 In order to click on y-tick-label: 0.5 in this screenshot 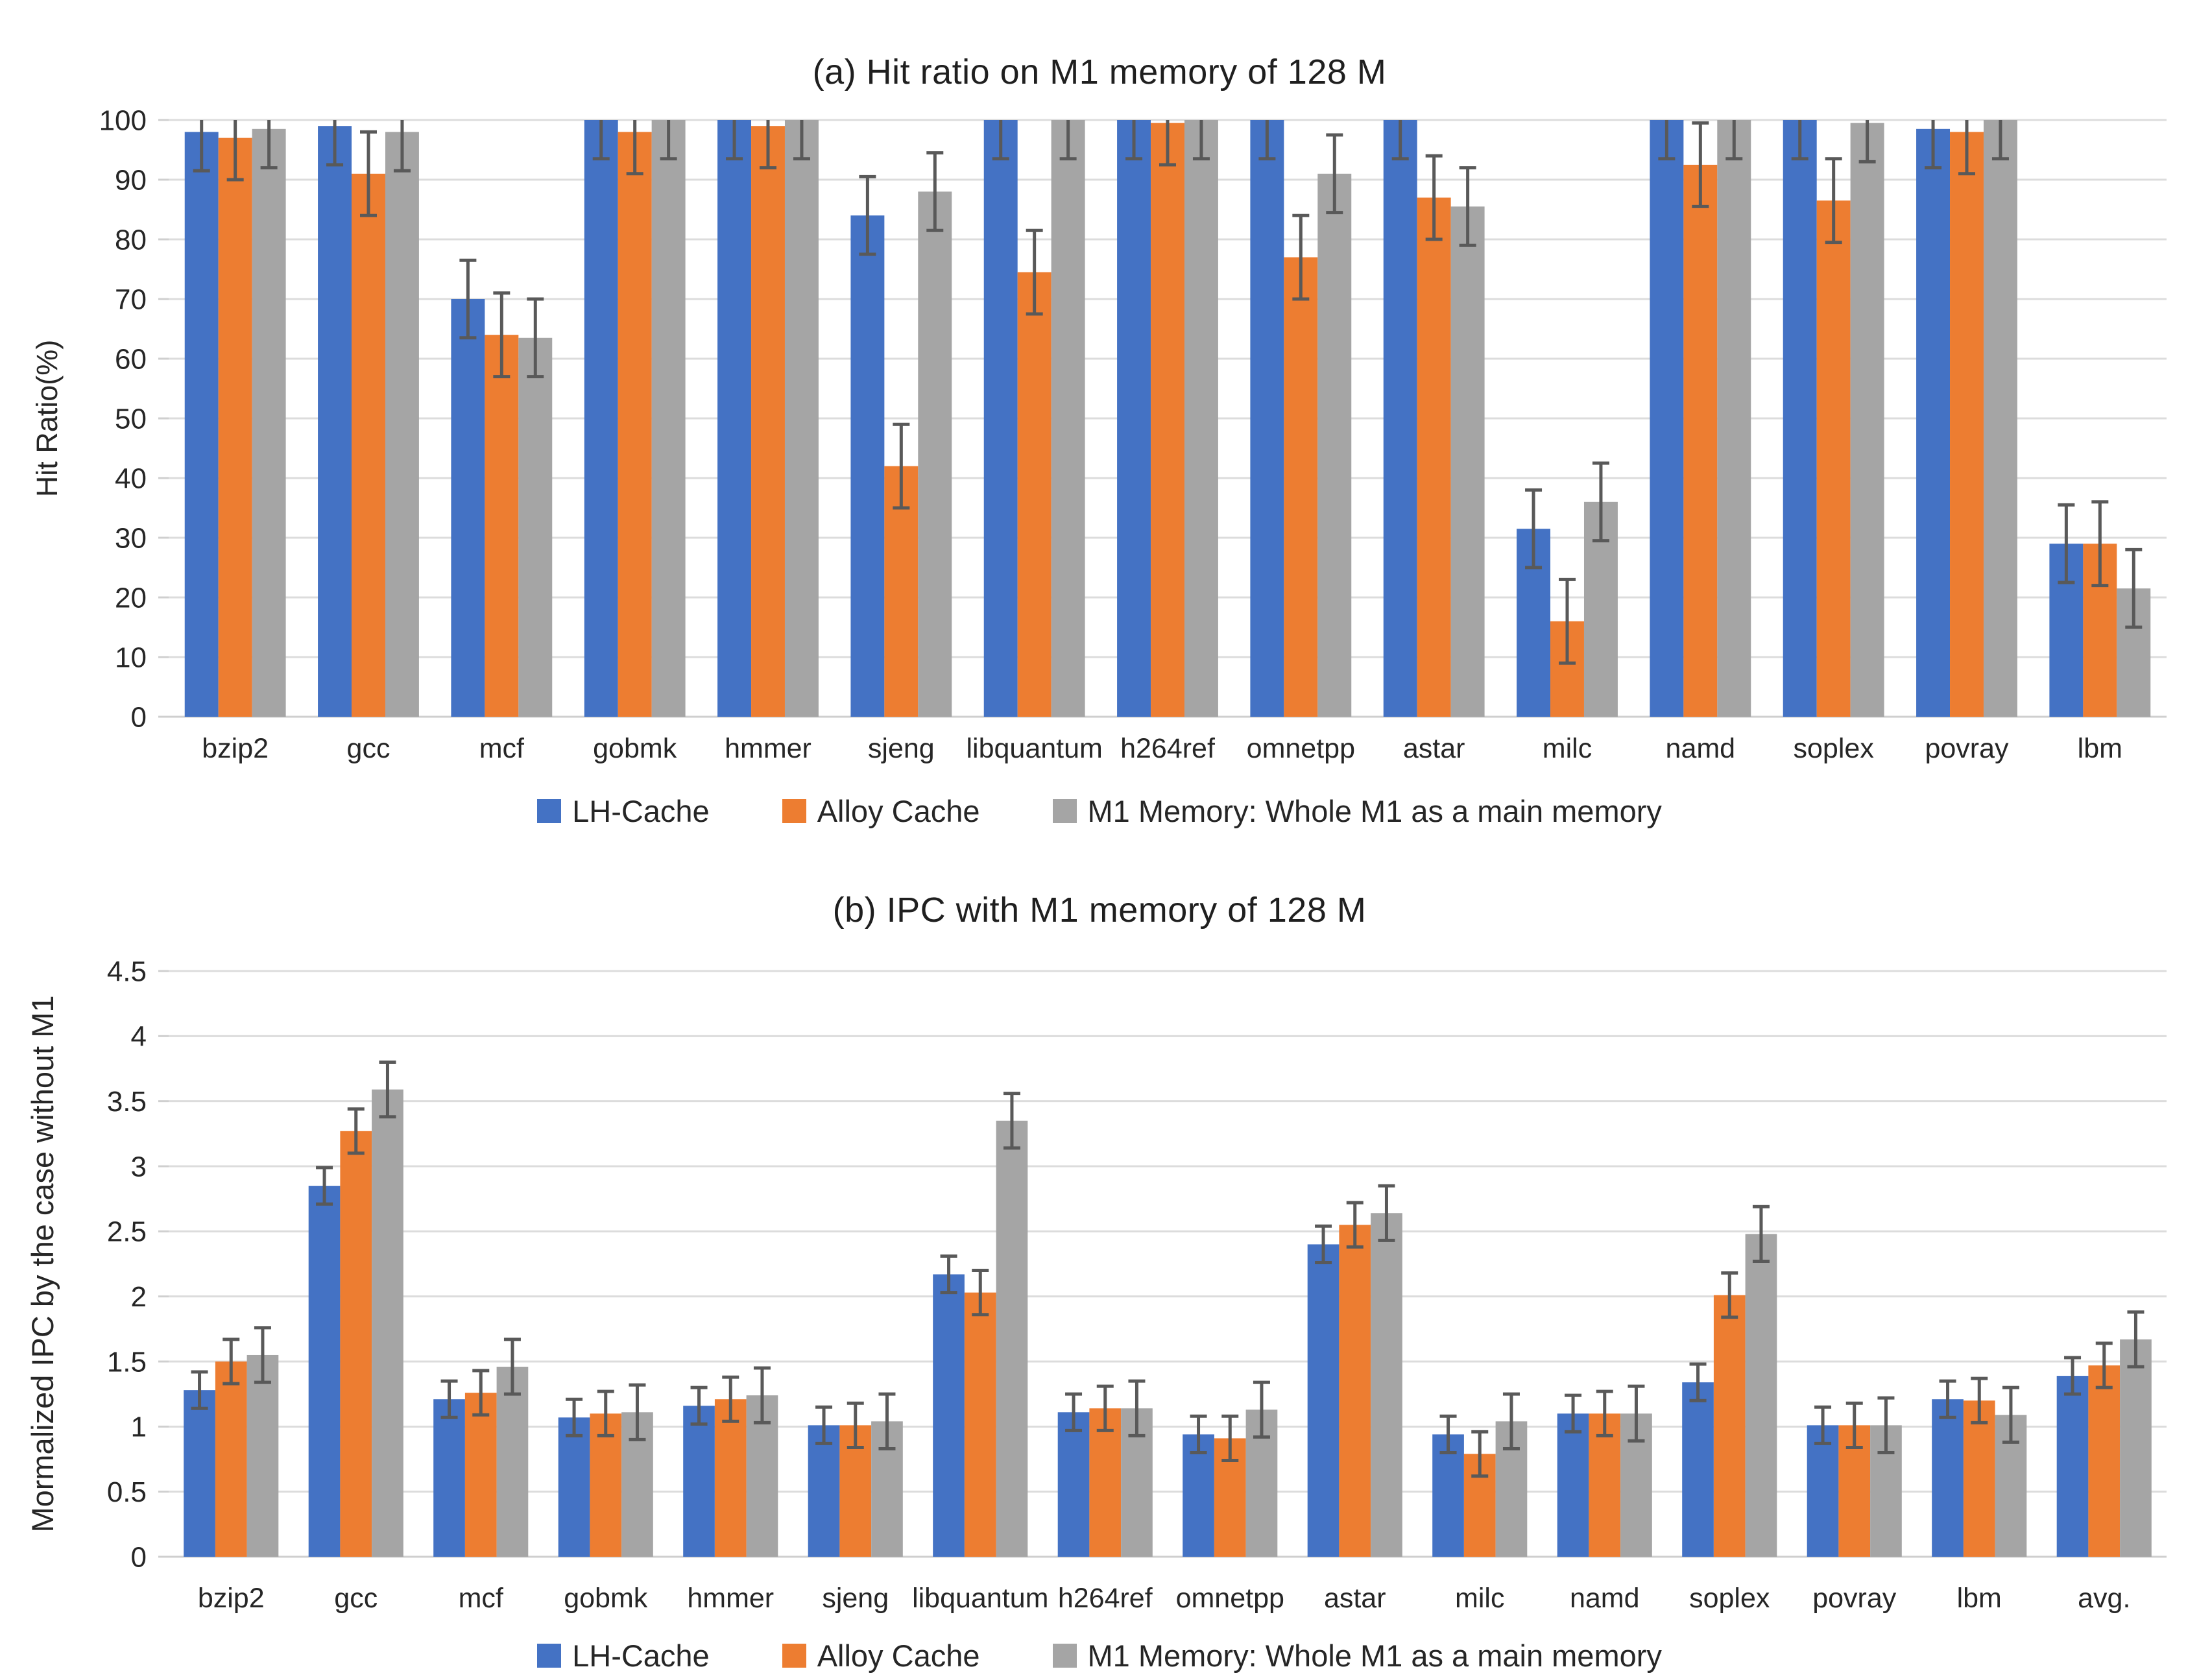, I will do `click(127, 1492)`.